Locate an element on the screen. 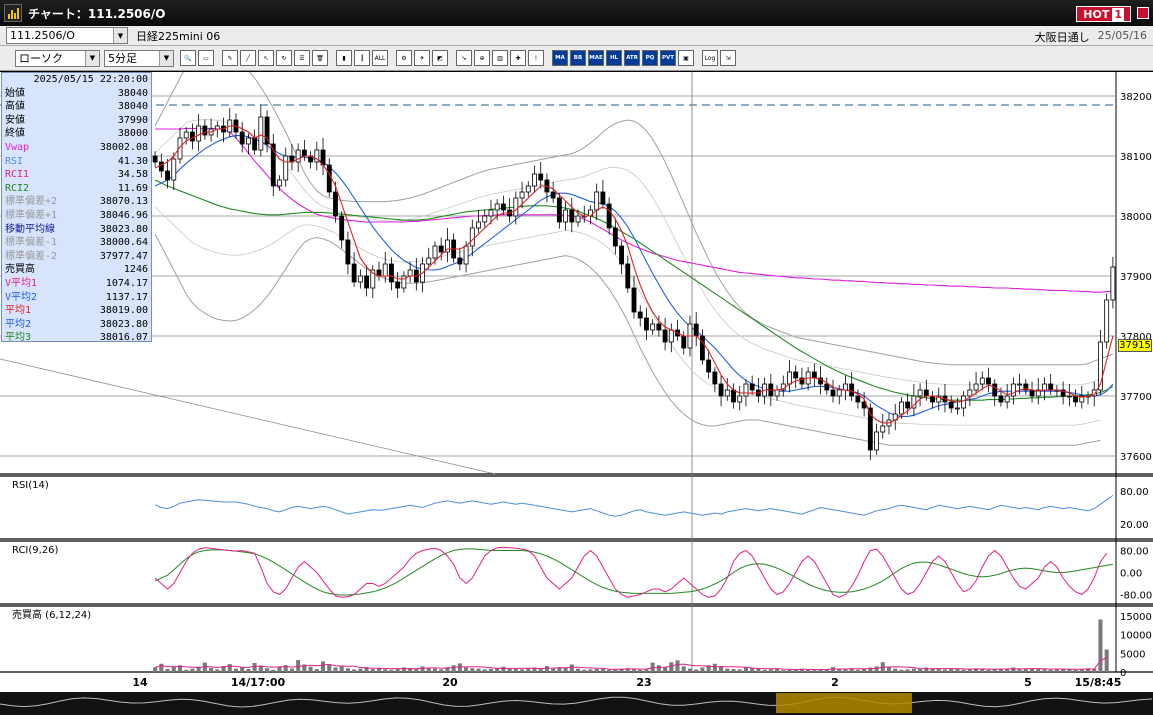  log-button: Log is located at coordinates (710, 58).